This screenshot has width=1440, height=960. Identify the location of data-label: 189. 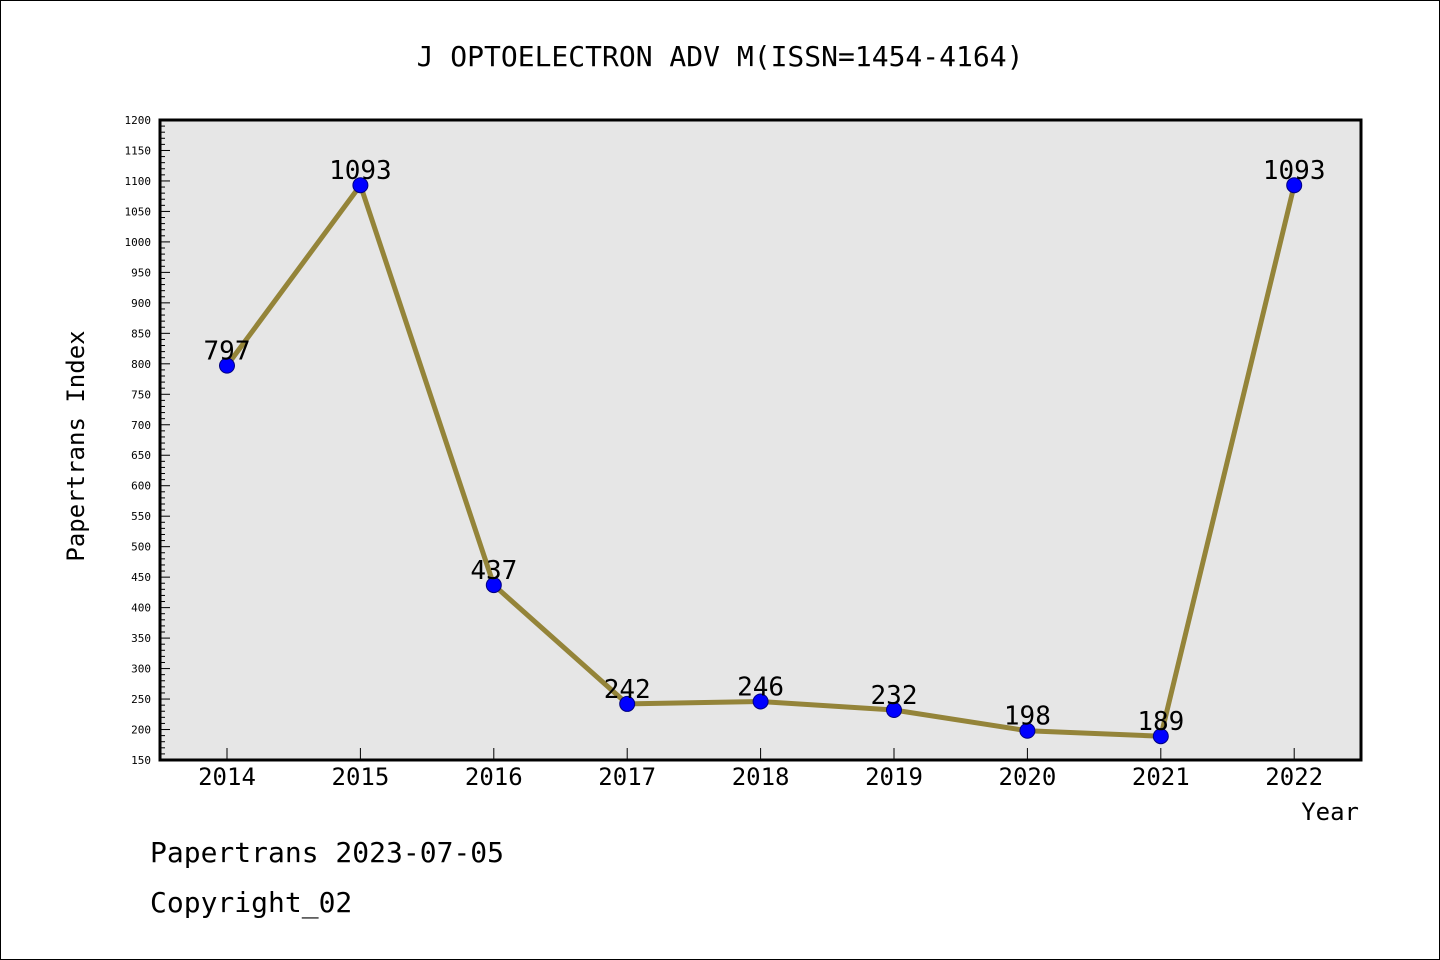
(1160, 722).